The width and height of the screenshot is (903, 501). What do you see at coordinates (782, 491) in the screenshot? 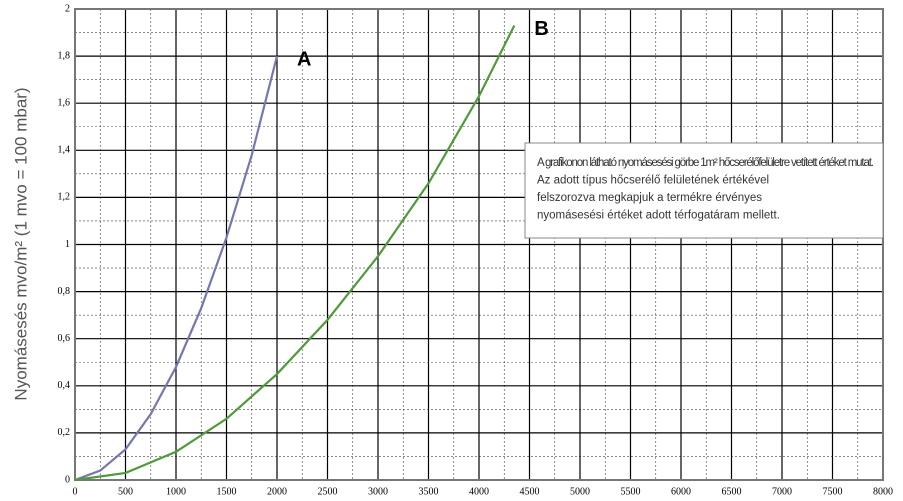
I see `x-tick-label: 7000` at bounding box center [782, 491].